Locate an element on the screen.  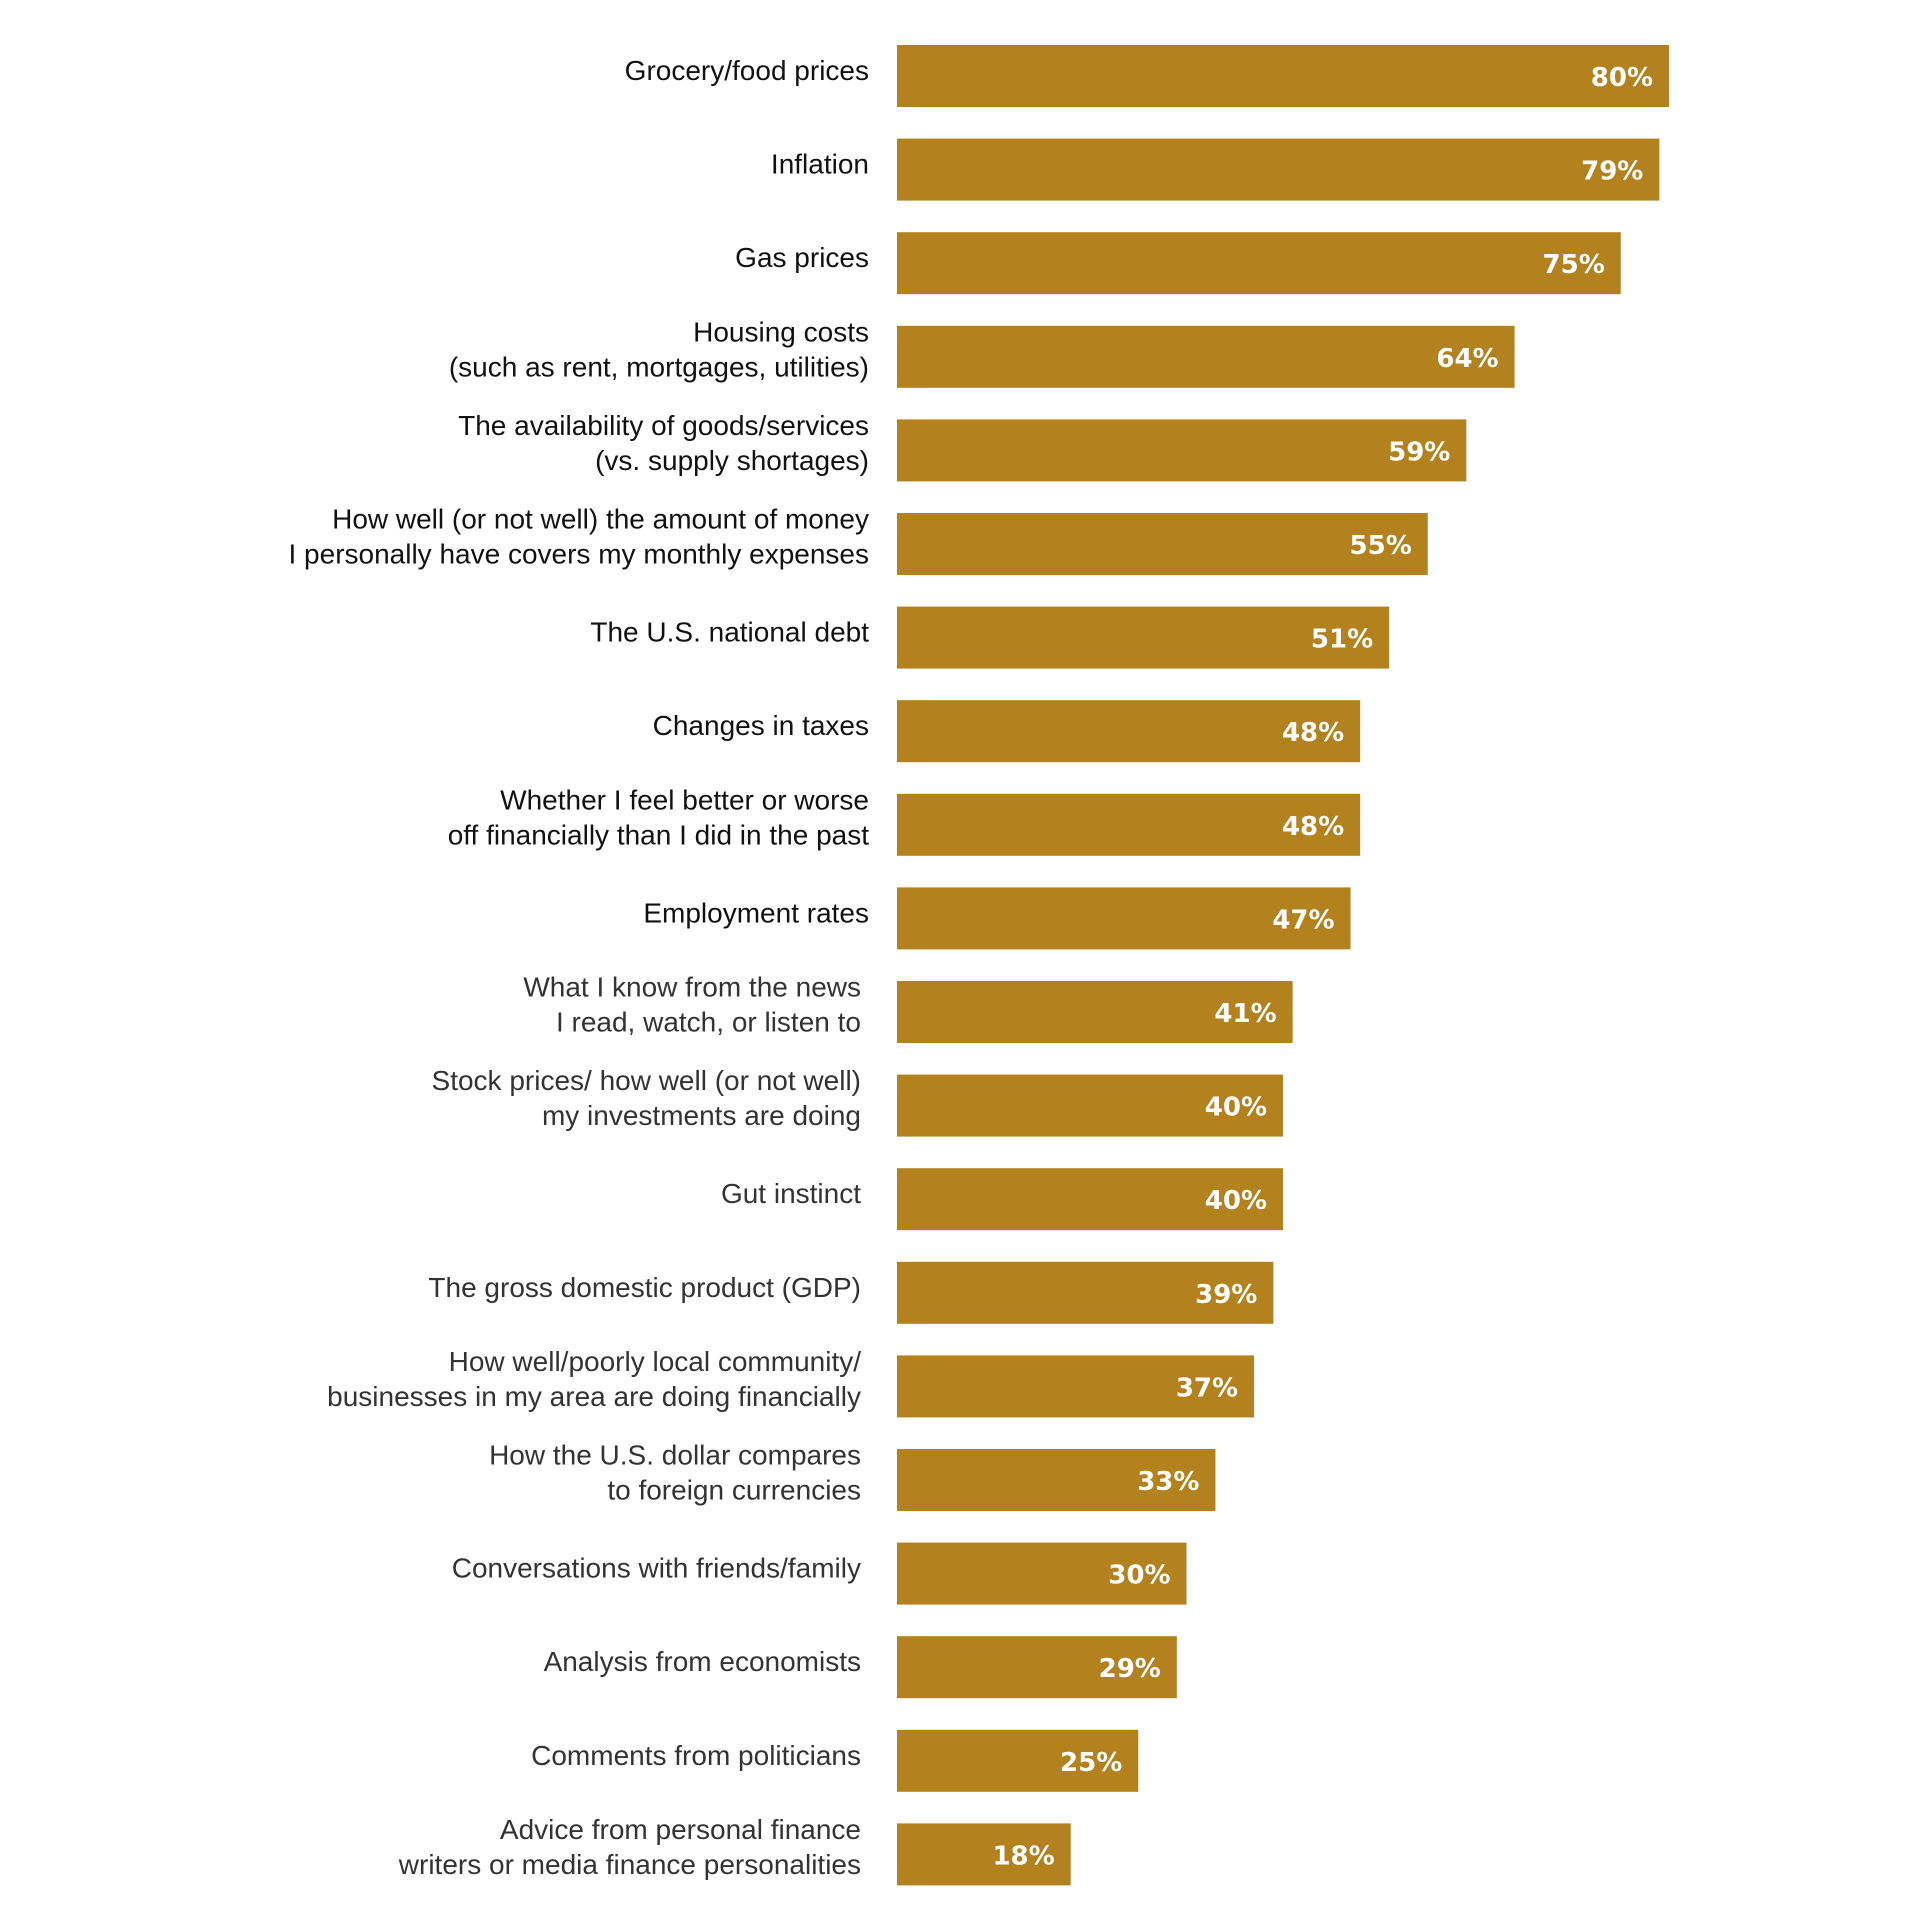
bar-group: 25% Comments from politicians is located at coordinates (835, 1760).